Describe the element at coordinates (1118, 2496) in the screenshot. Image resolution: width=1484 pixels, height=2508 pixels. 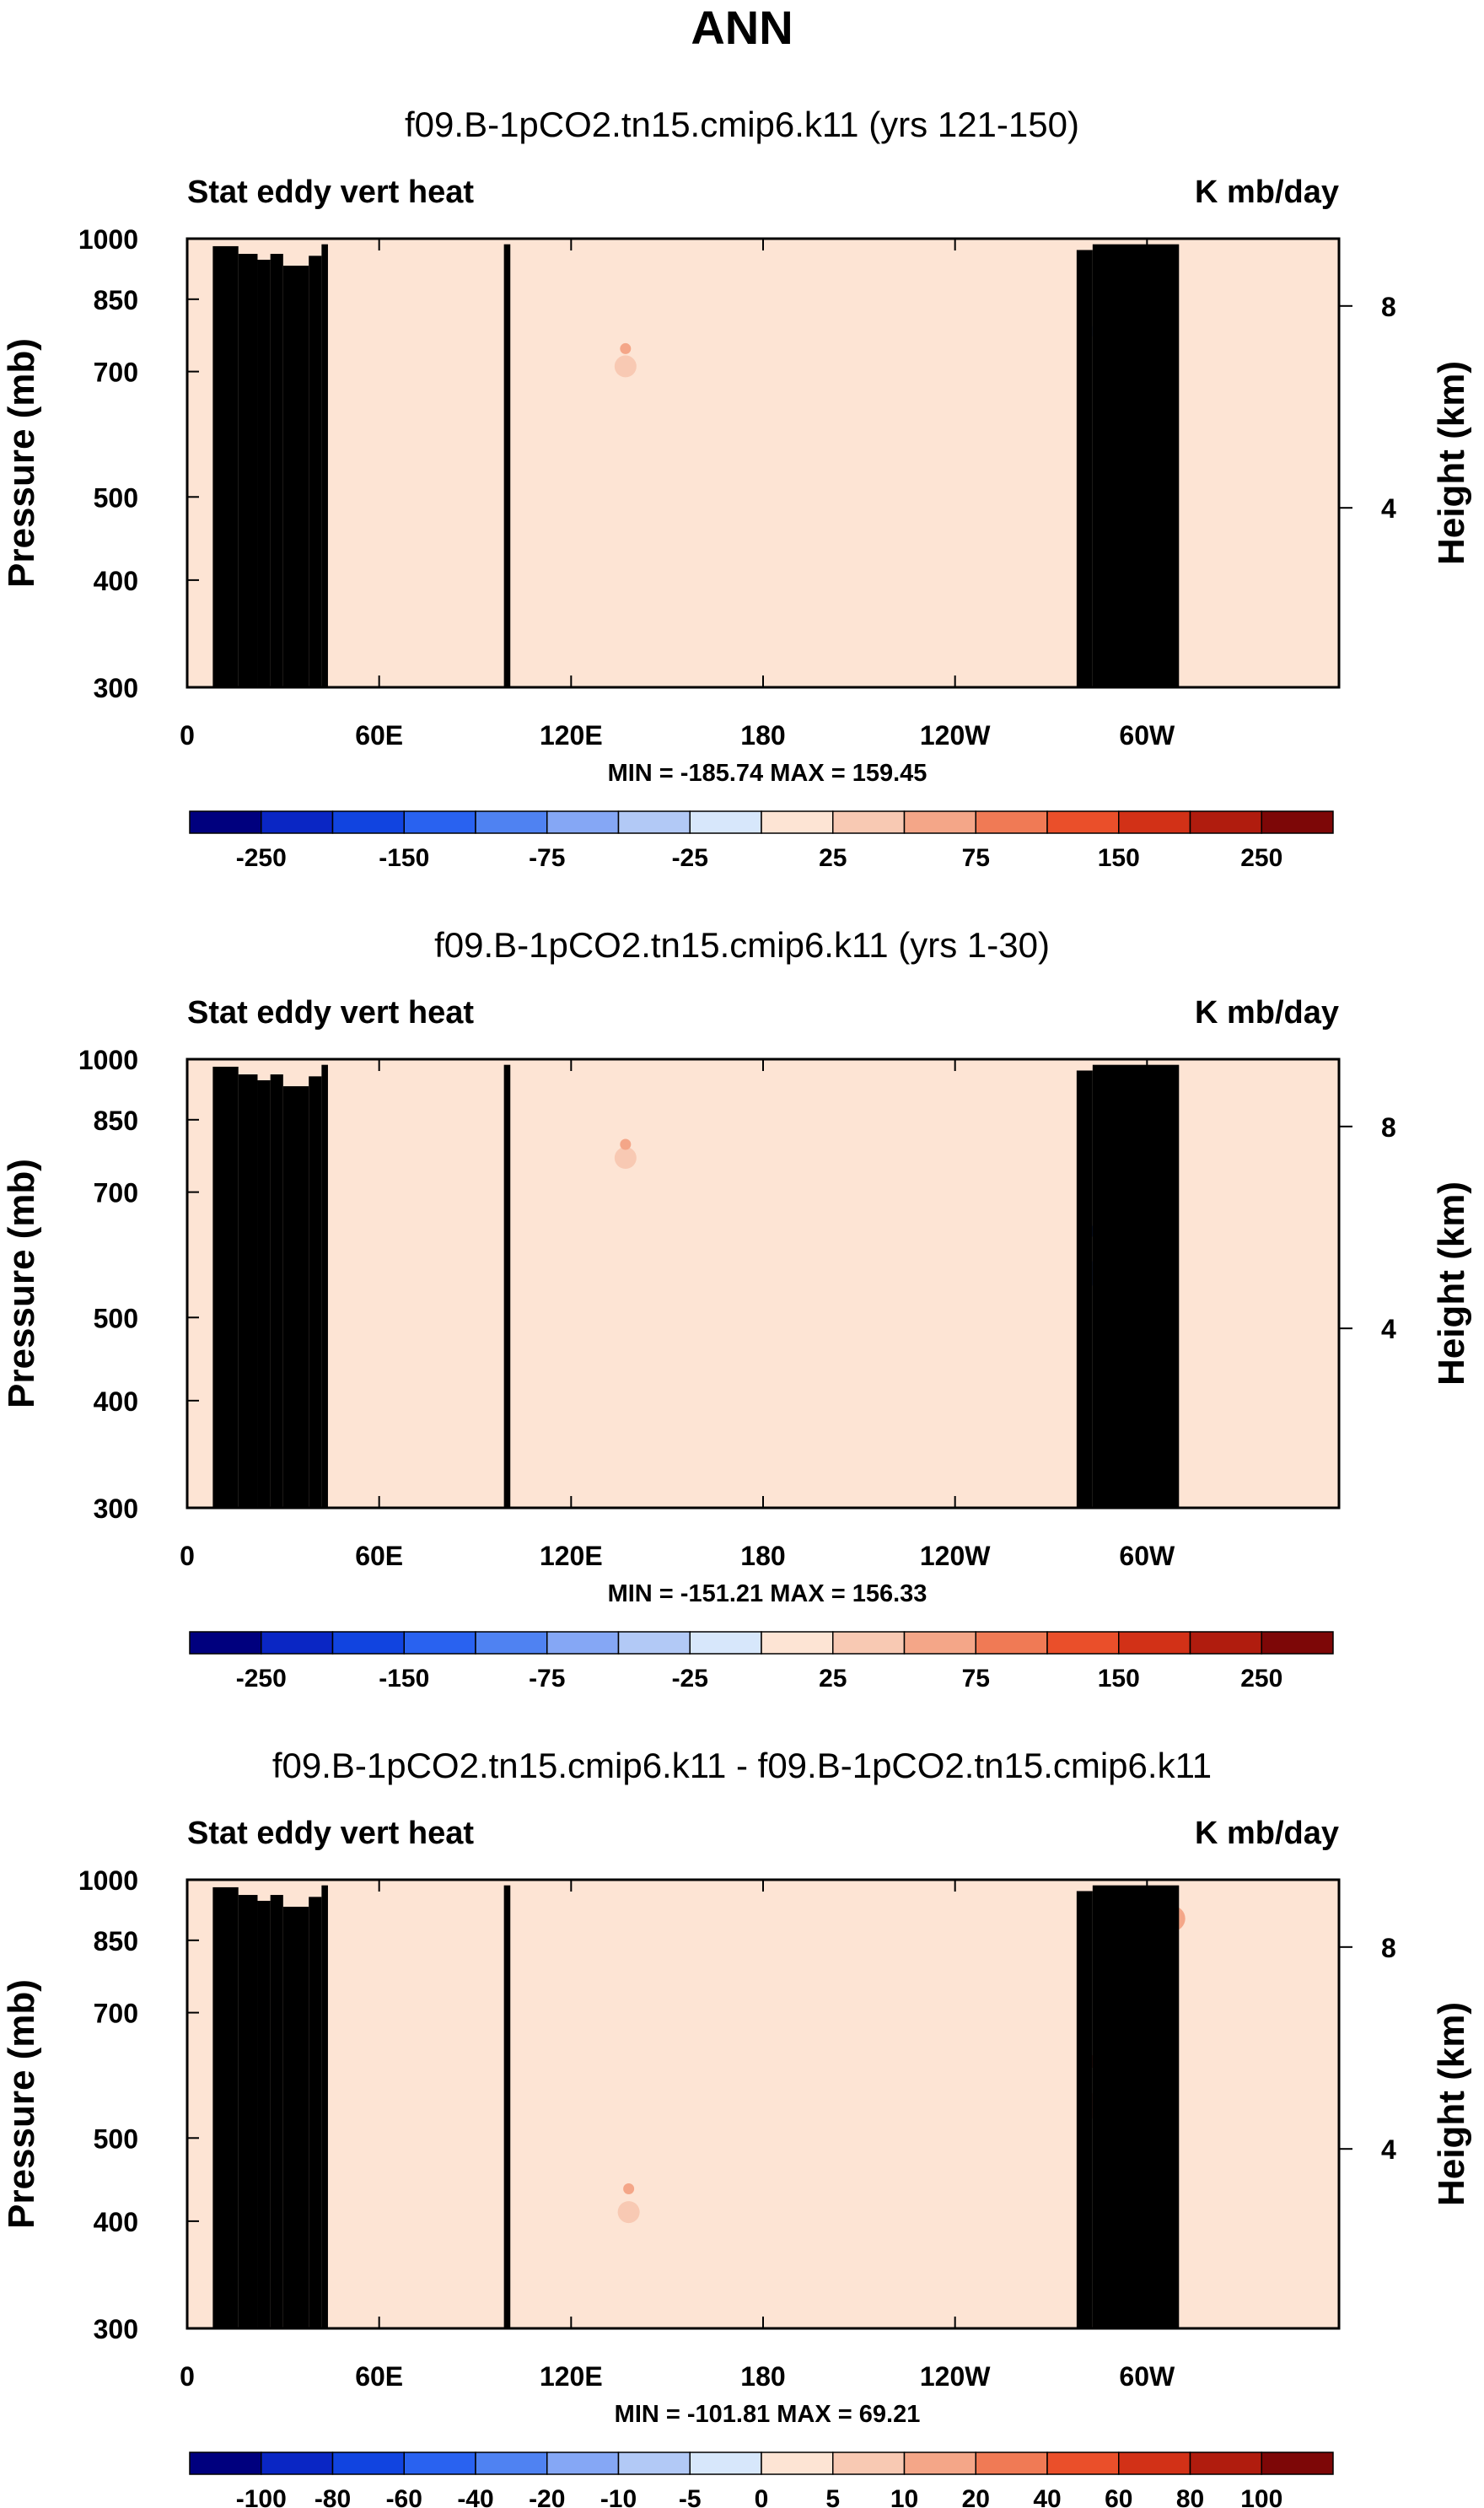
I see `colorbar-label: 60` at that location.